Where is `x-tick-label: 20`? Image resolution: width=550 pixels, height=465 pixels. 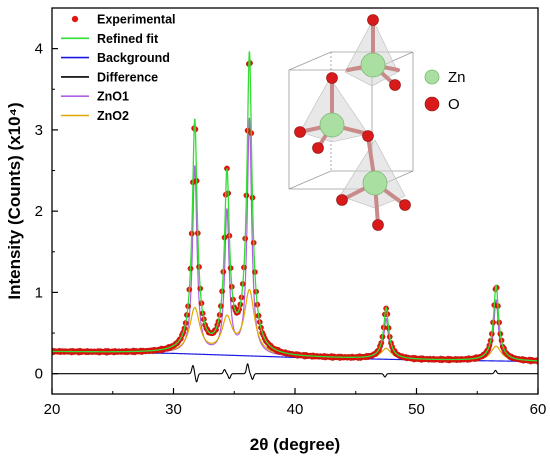 x-tick-label: 20 is located at coordinates (52, 409).